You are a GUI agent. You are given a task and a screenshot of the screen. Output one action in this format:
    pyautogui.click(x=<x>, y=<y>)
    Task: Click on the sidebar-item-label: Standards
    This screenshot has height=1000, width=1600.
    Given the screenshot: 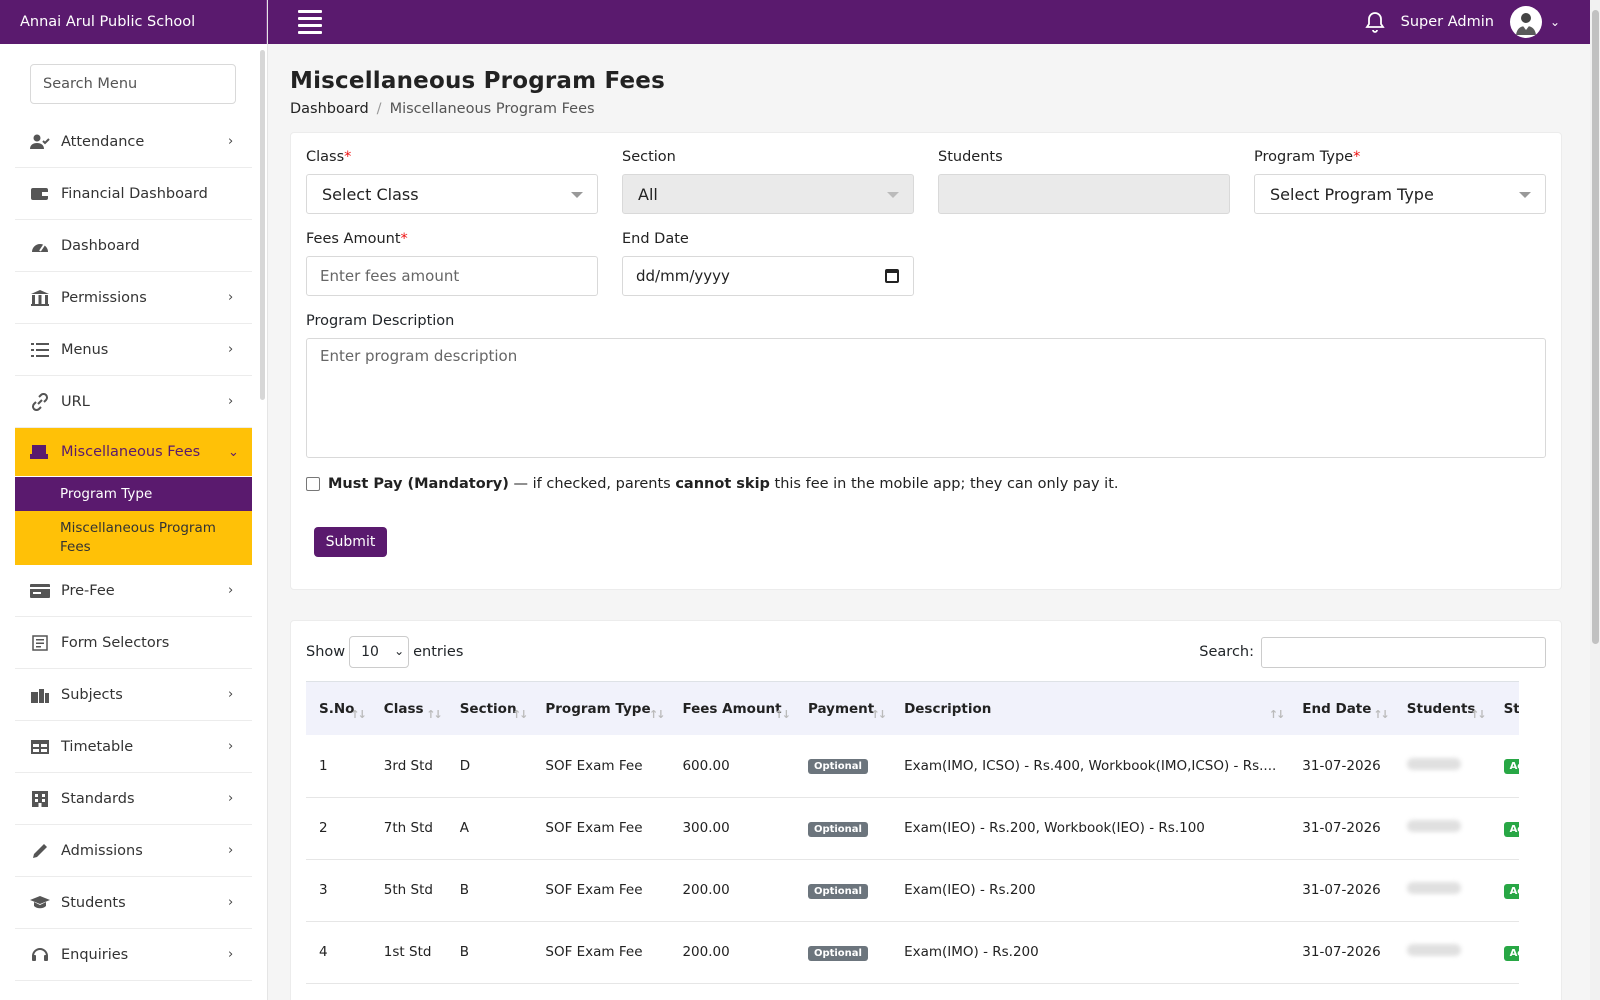 What is the action you would take?
    pyautogui.click(x=98, y=798)
    